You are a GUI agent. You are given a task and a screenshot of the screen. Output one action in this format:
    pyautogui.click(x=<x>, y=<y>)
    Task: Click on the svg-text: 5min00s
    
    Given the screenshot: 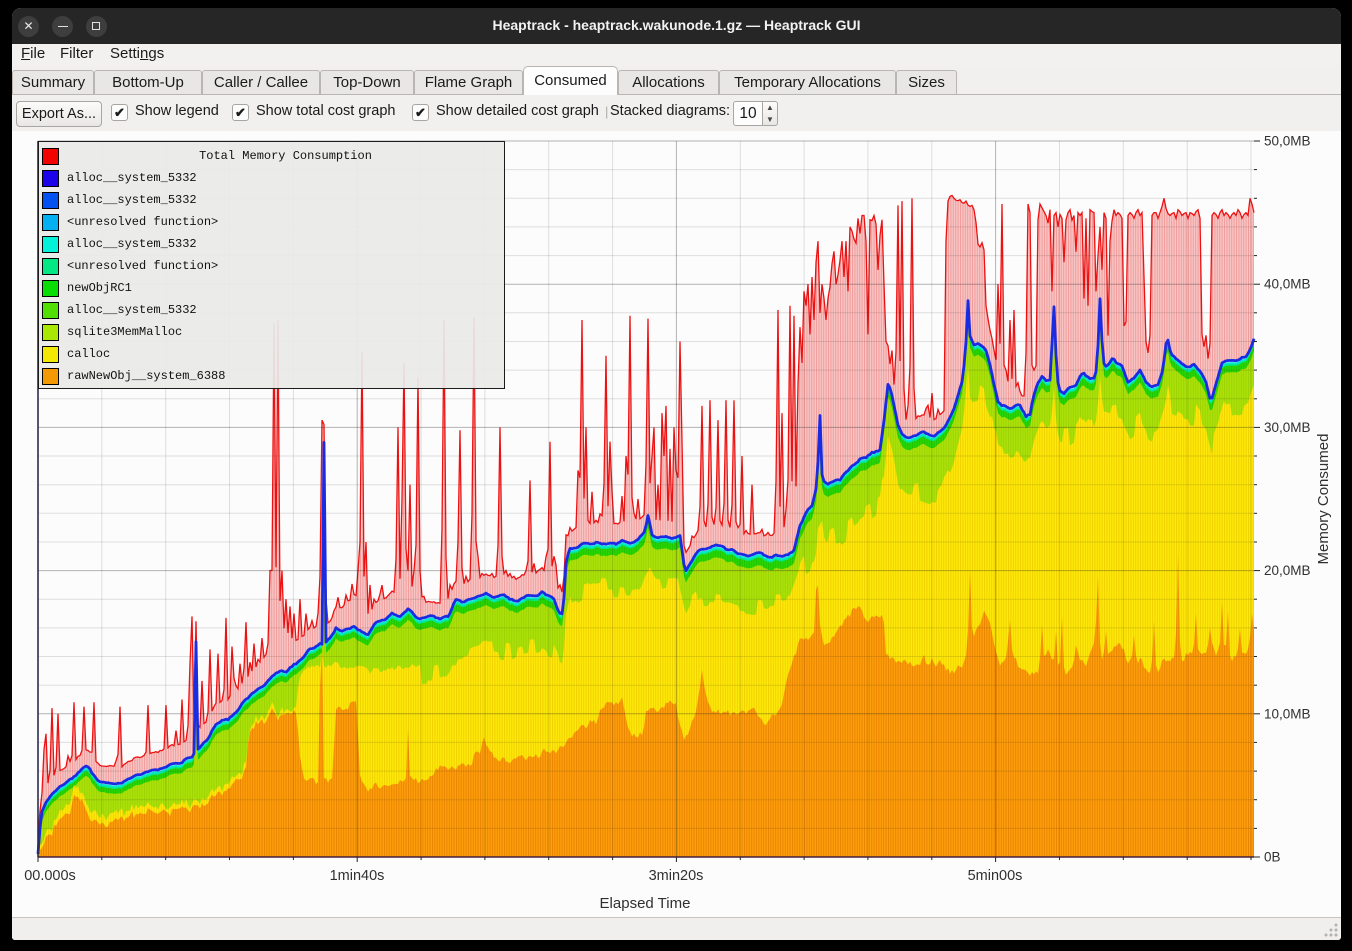 What is the action you would take?
    pyautogui.click(x=995, y=876)
    